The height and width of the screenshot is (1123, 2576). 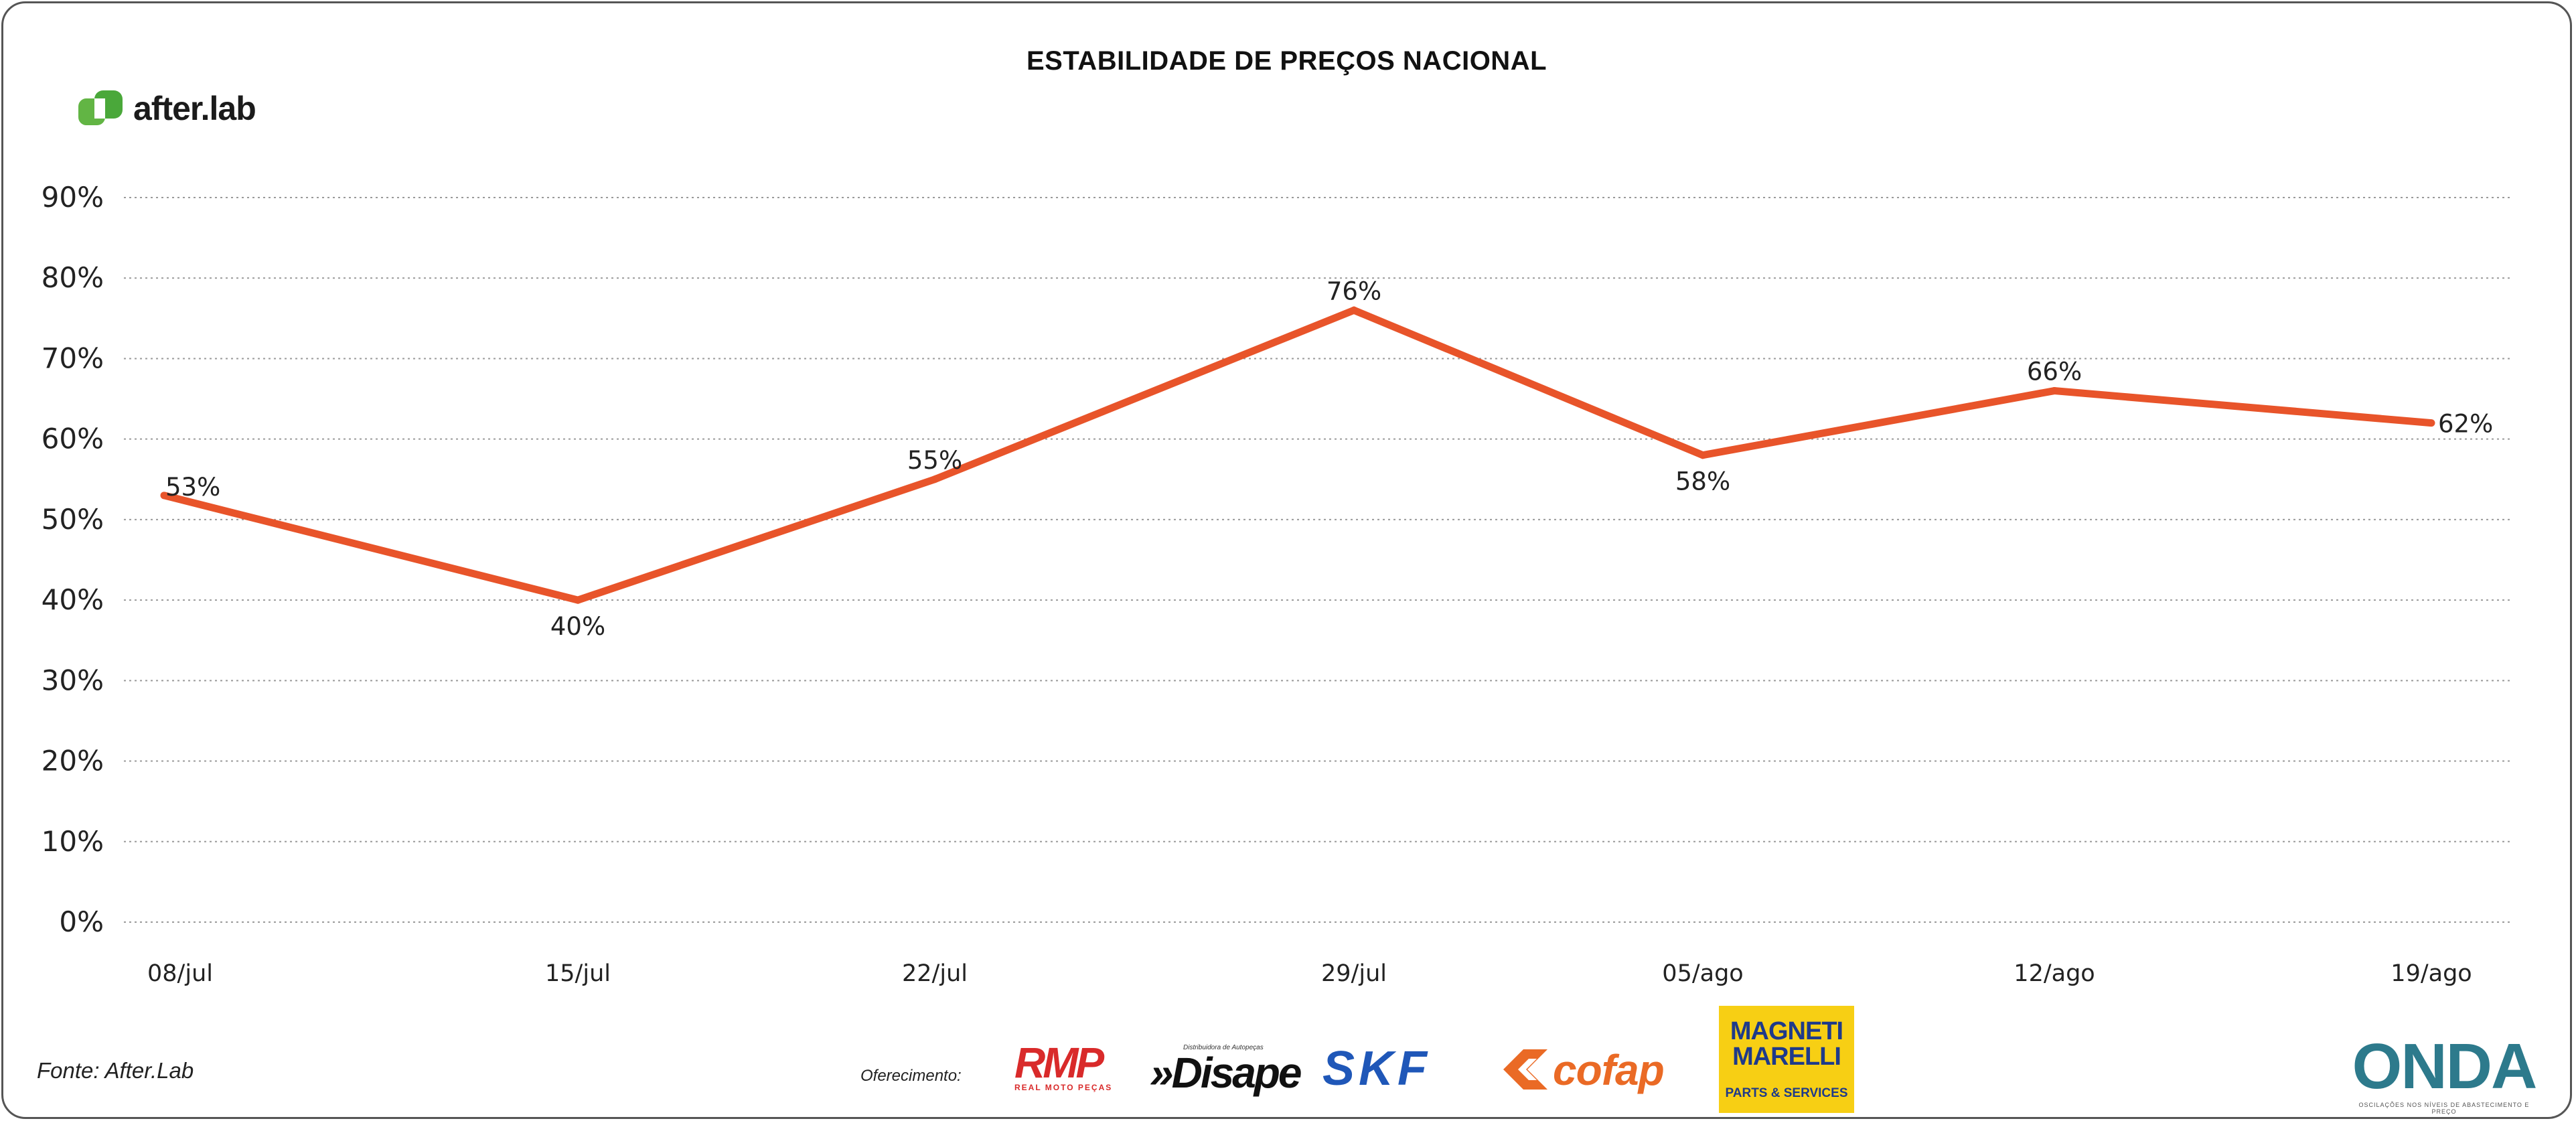 I want to click on magneti-marelli-subtext: PARTS & SERVICES, so click(x=1787, y=1093).